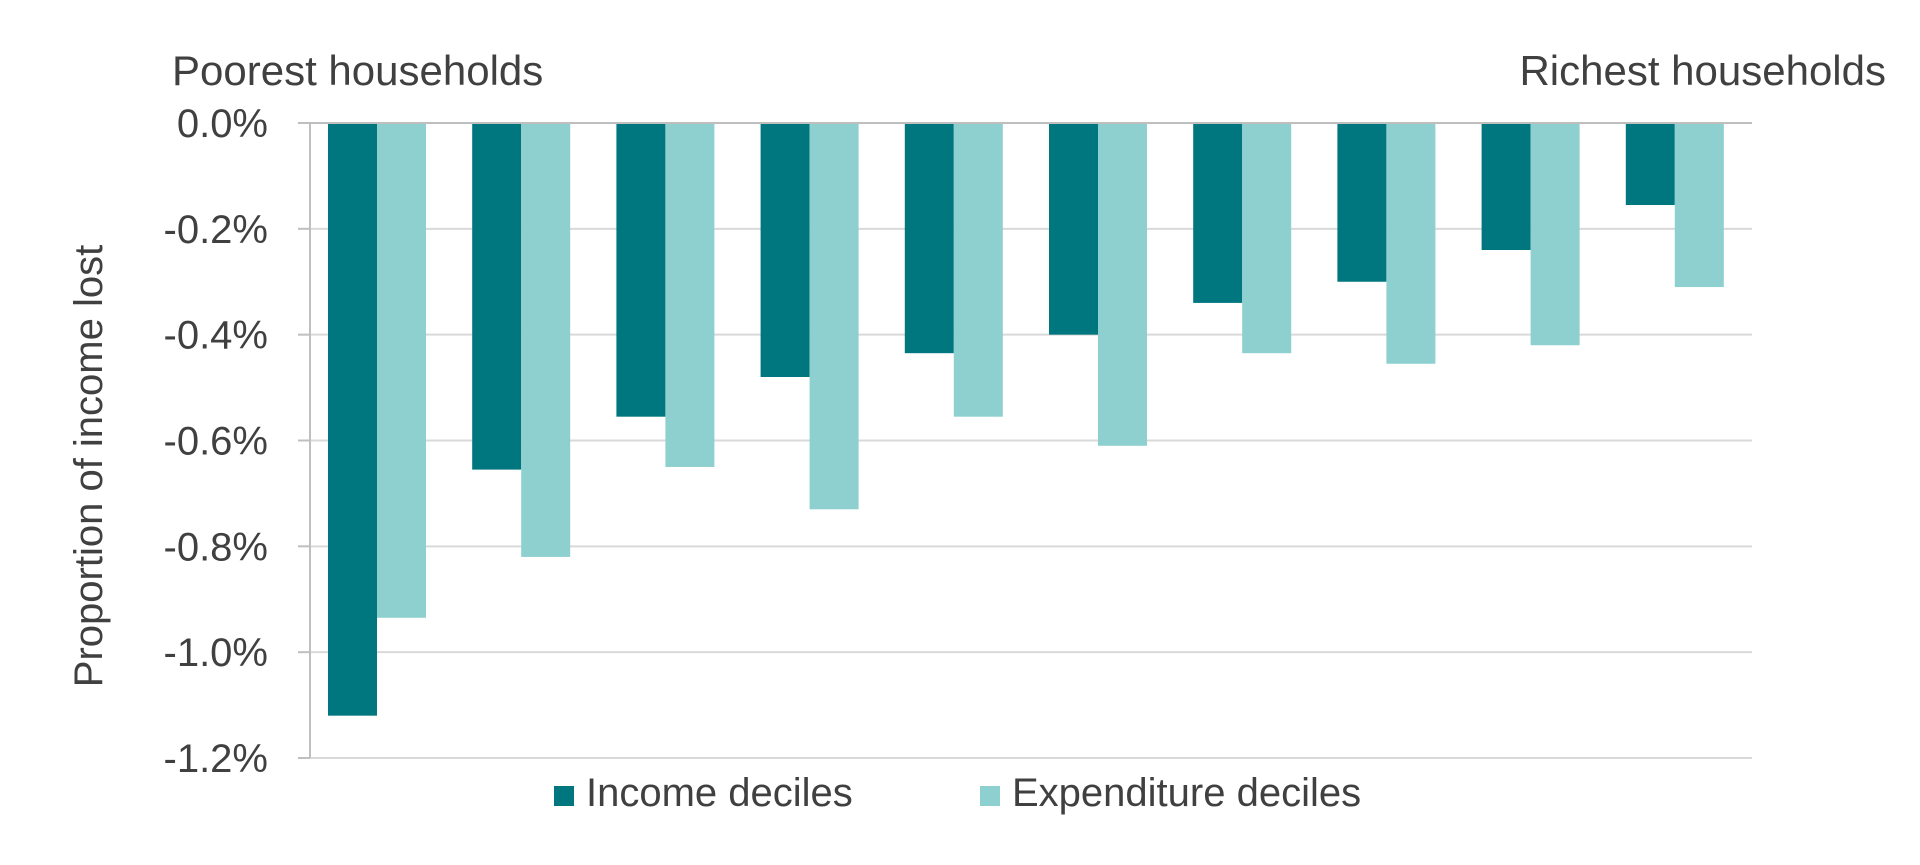  I want to click on y-axis-title: Proportion of income lost, so click(89, 466).